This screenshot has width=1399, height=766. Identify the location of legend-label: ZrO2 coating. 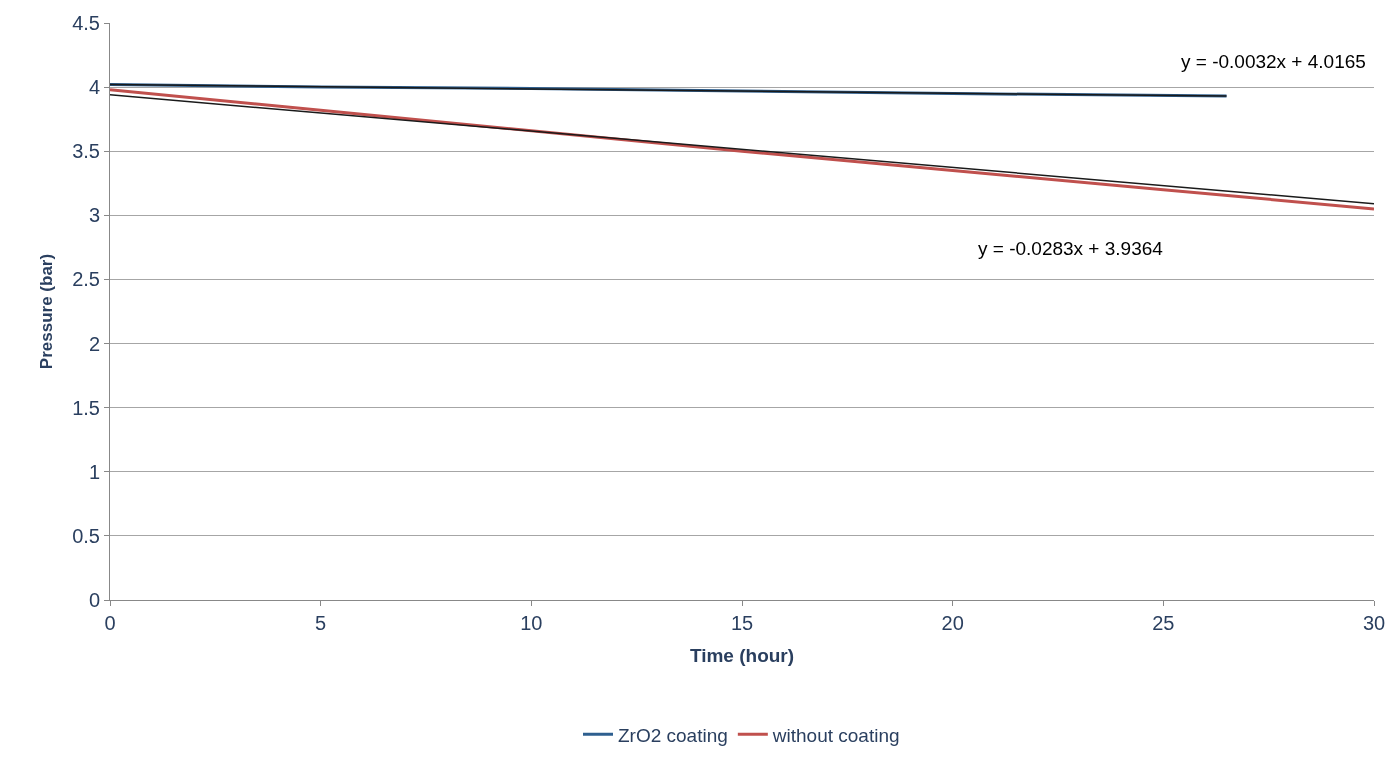
(673, 735).